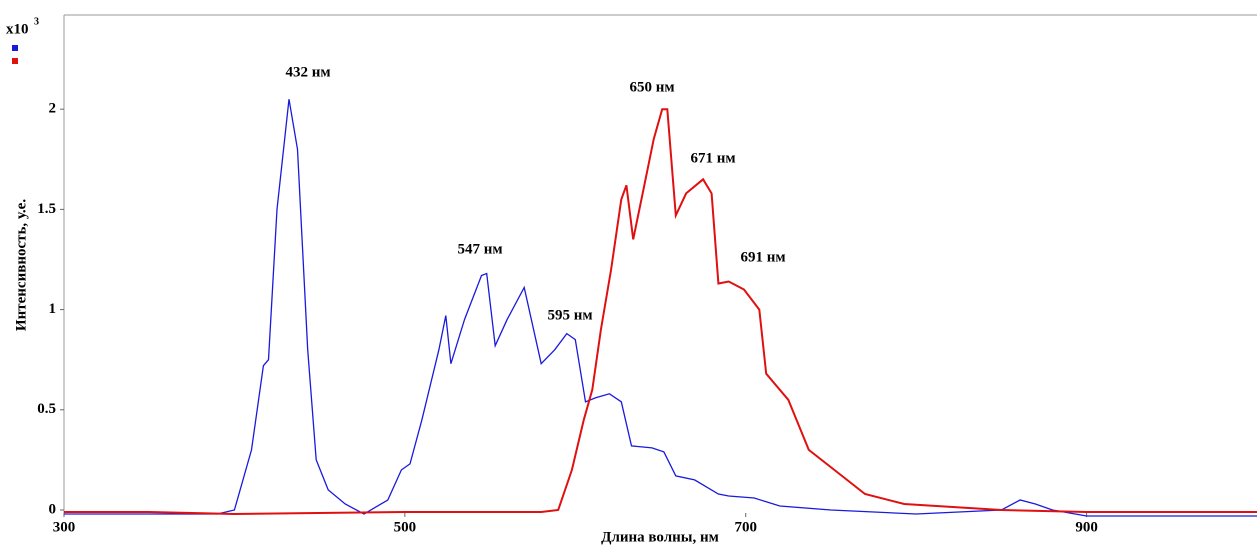  I want to click on peak-label: 547 нм, so click(479, 249).